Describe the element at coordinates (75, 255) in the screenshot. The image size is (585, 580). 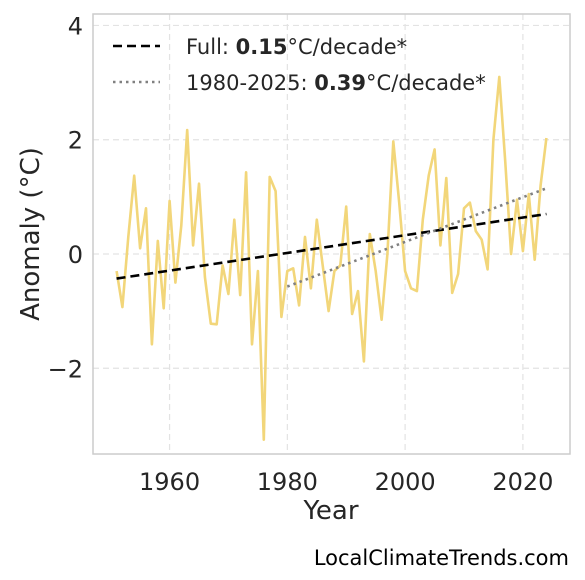
I see `y-tick-label: 0` at that location.